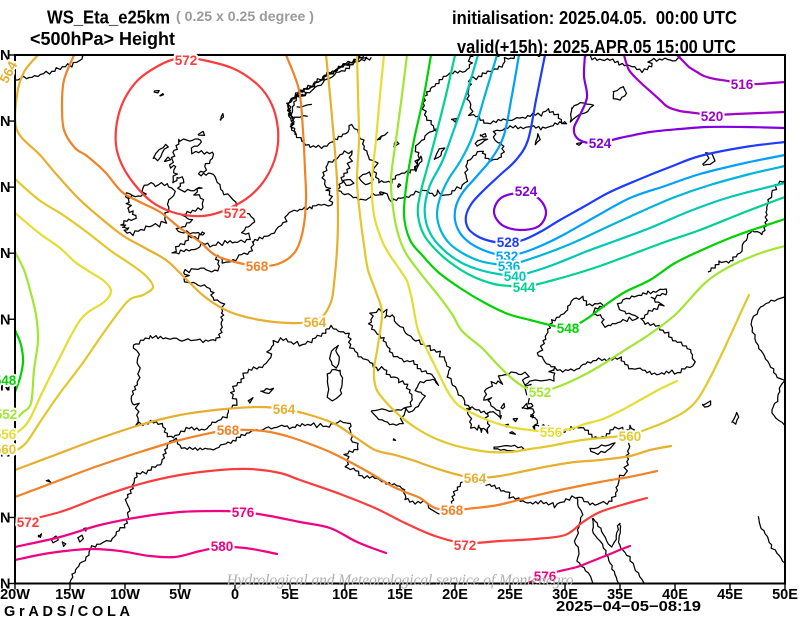  I want to click on svg-text: 65N, so click(5, 56).